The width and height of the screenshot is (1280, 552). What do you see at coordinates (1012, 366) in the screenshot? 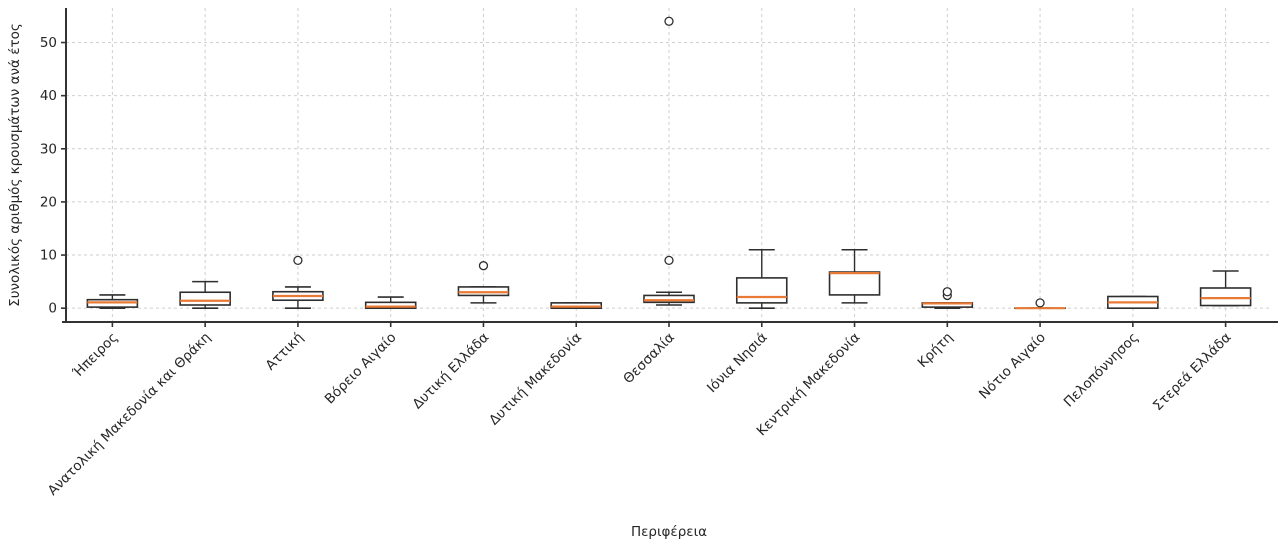
I see `x-tick-label: Νότιο Αιγαίο` at bounding box center [1012, 366].